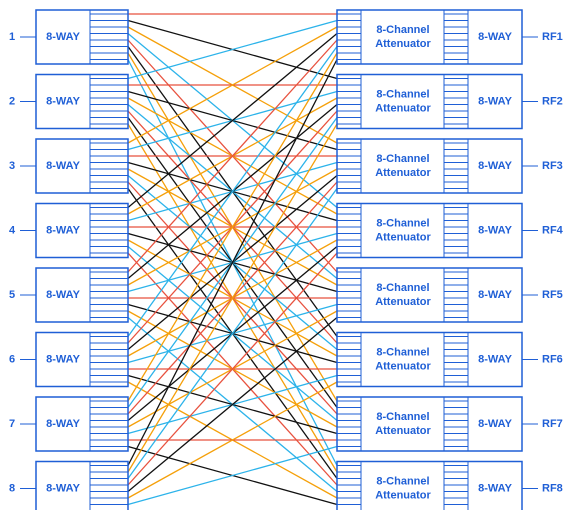  What do you see at coordinates (12, 488) in the screenshot?
I see `input-port-label: 8` at bounding box center [12, 488].